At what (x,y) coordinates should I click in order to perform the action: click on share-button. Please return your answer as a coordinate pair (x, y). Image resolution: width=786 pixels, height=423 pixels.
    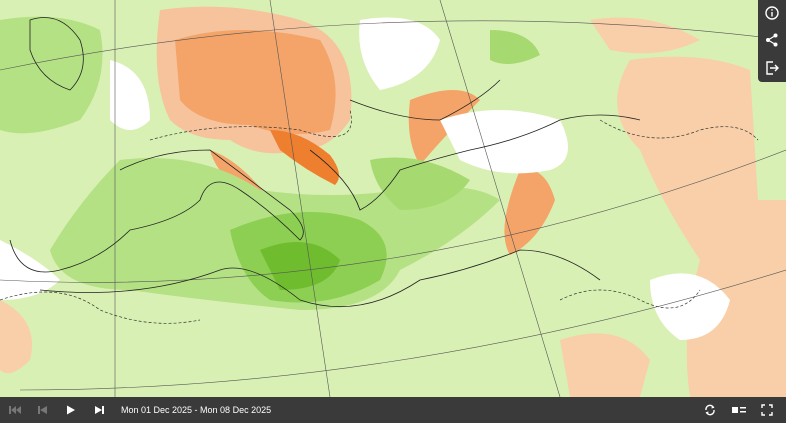
    Looking at the image, I should click on (772, 40).